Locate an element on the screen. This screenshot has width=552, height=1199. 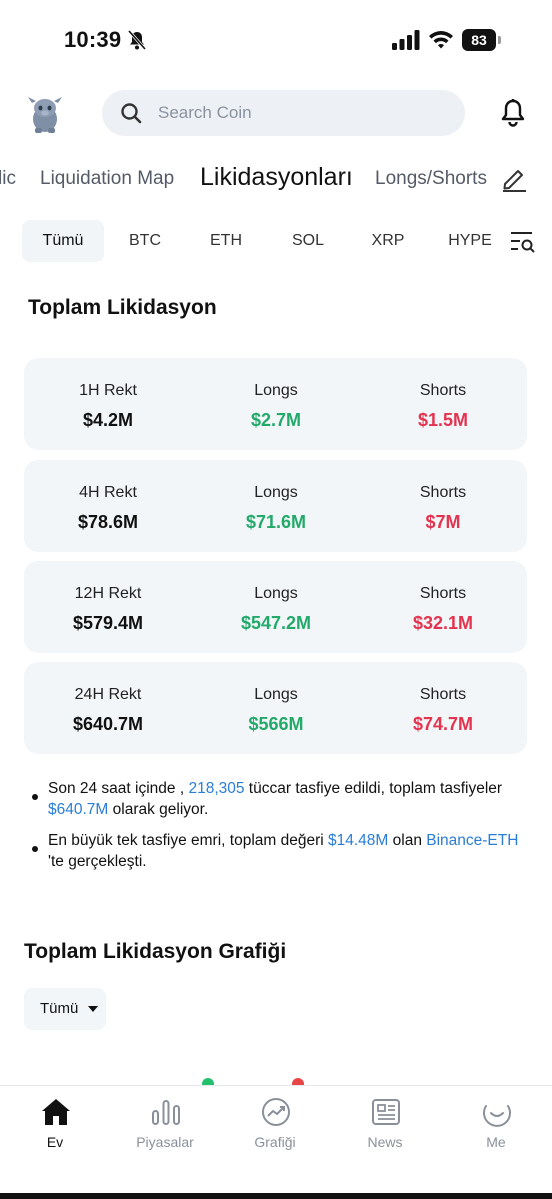
chip-xrp: XRP is located at coordinates (388, 240).